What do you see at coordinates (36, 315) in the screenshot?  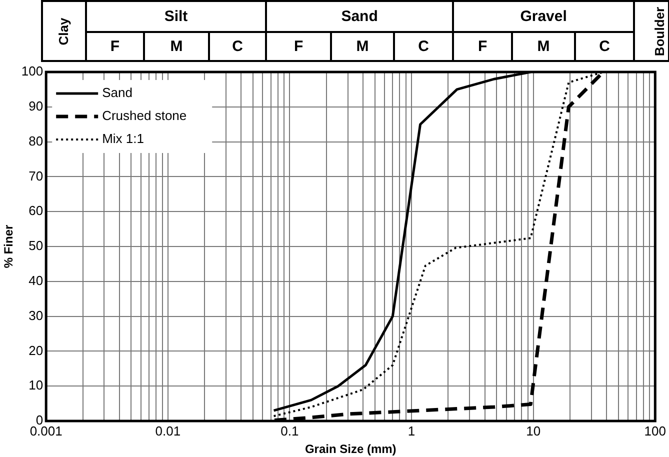 I see `y-tick-label: 30` at bounding box center [36, 315].